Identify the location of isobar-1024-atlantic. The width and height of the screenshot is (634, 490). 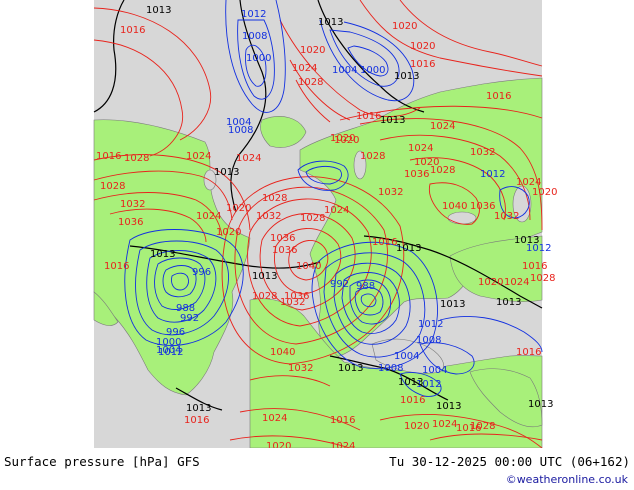
(172, 192).